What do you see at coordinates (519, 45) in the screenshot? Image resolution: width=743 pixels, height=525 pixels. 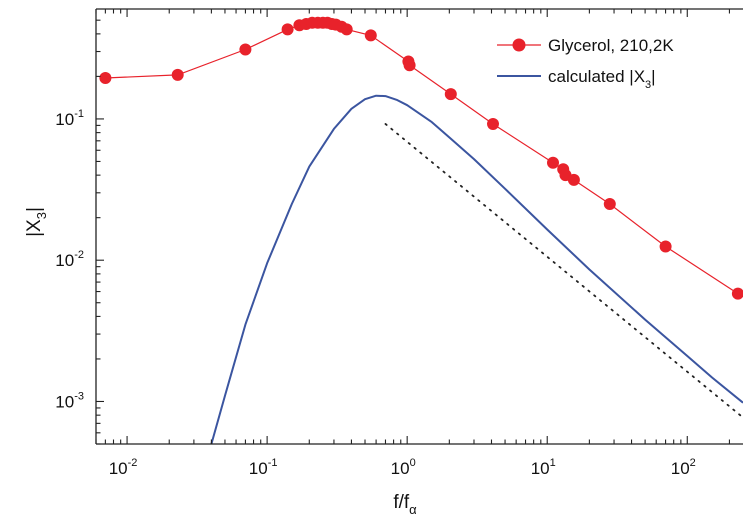 I see `legend-glycerol-marker` at bounding box center [519, 45].